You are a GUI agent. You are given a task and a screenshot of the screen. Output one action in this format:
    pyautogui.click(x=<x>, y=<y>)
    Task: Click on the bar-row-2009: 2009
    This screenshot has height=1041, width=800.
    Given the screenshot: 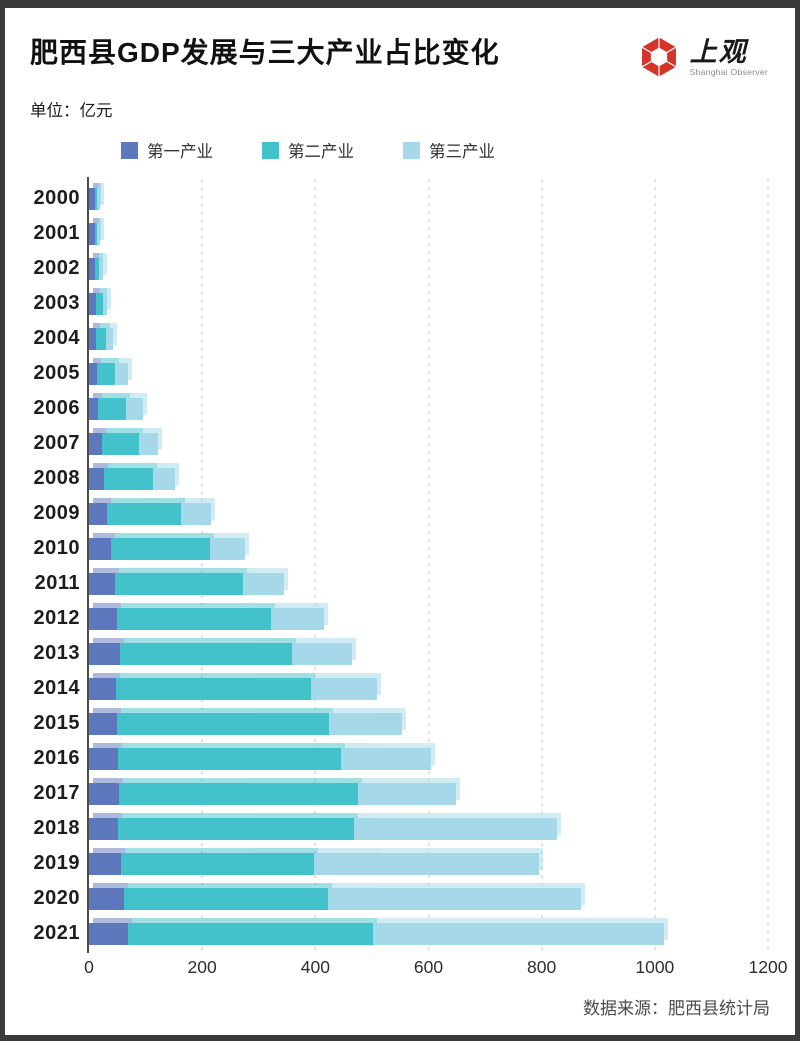 What is the action you would take?
    pyautogui.click(x=400, y=513)
    